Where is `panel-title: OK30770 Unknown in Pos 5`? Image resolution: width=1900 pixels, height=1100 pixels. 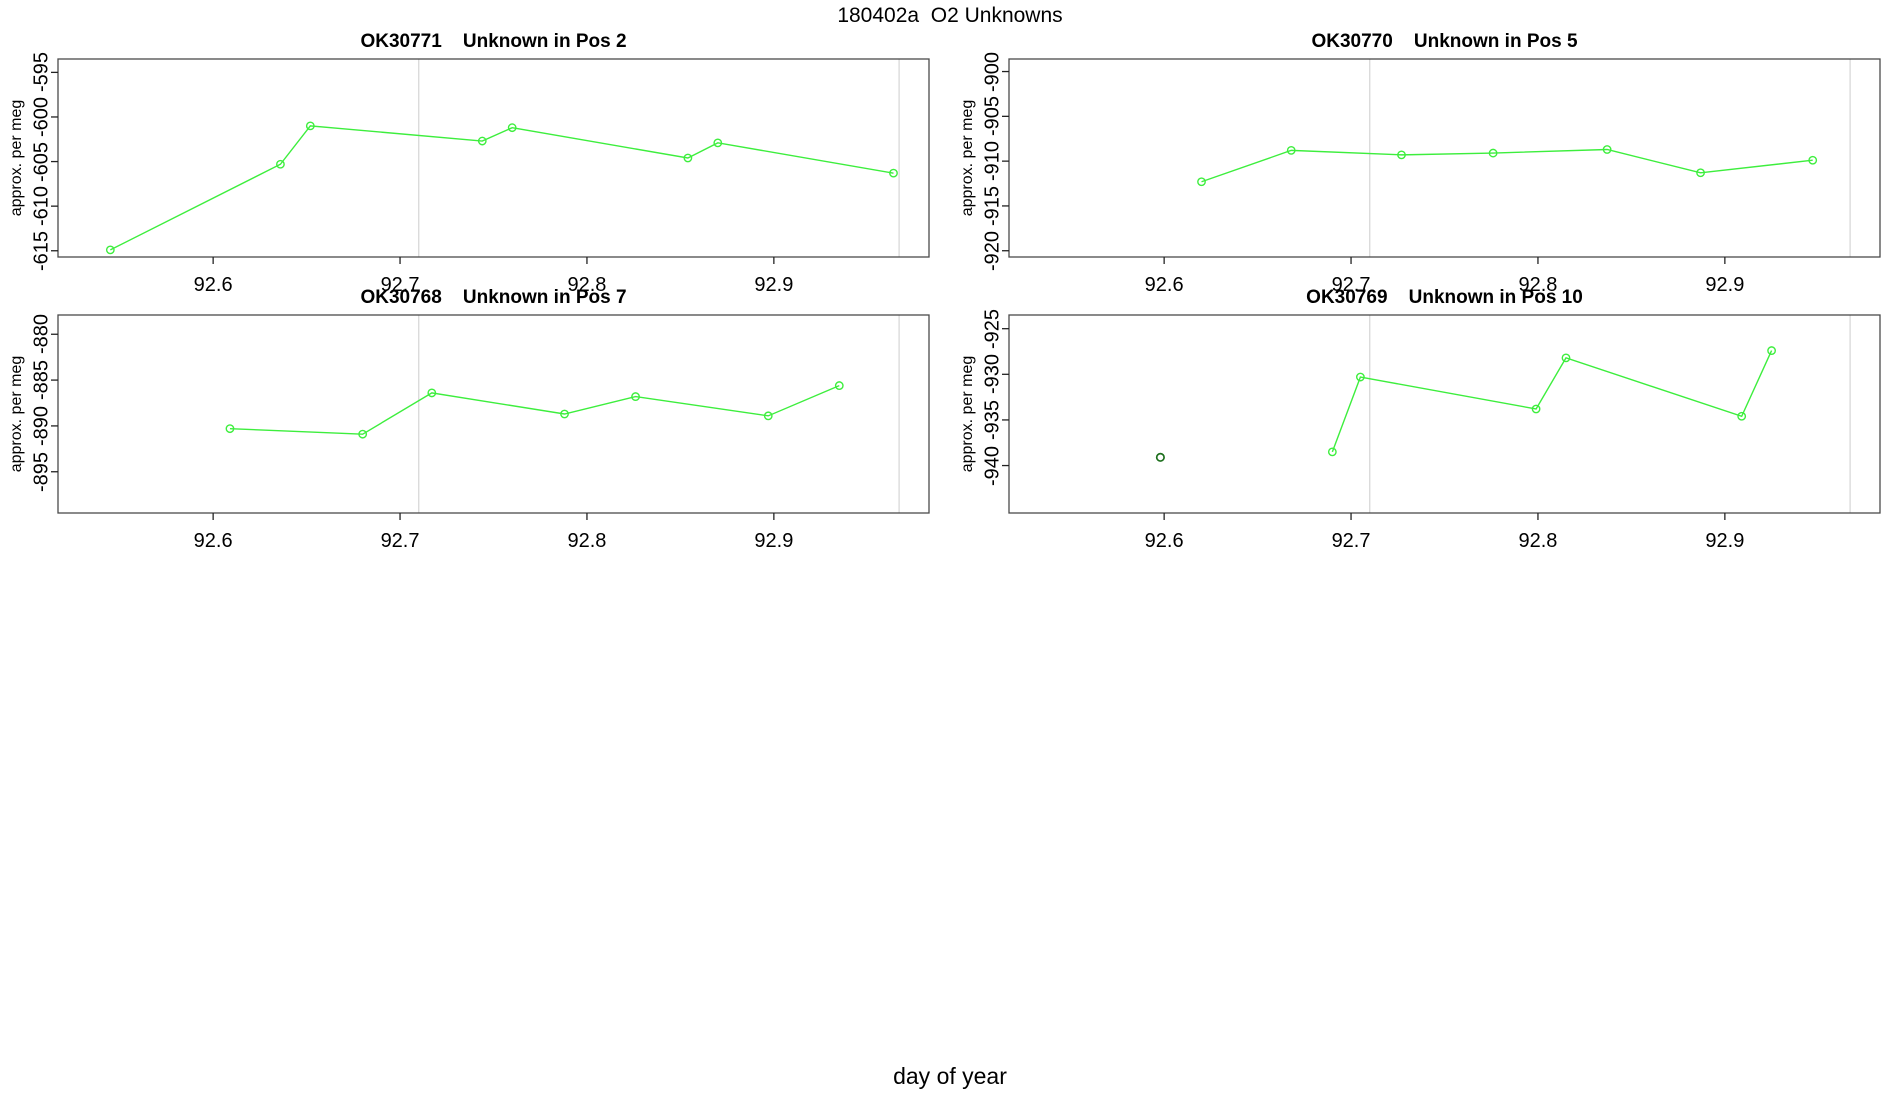
panel-title: OK30770 Unknown in Pos 5 is located at coordinates (1444, 41).